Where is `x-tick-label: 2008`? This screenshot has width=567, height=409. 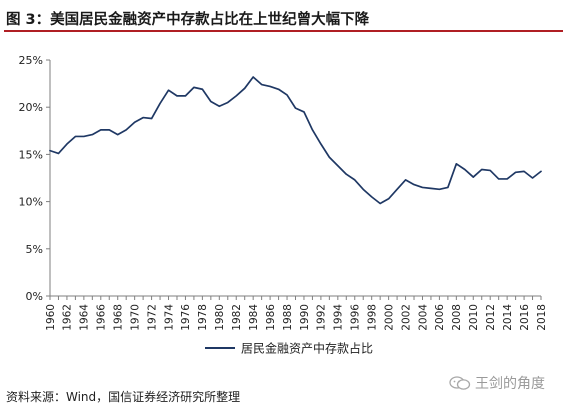
x-tick-label: 2008 is located at coordinates (457, 317).